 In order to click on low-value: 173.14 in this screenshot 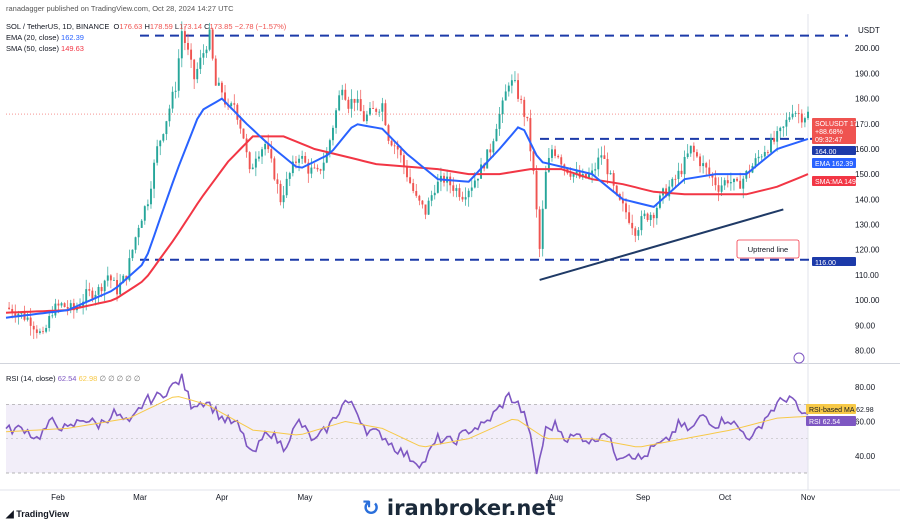, I will do `click(191, 26)`.